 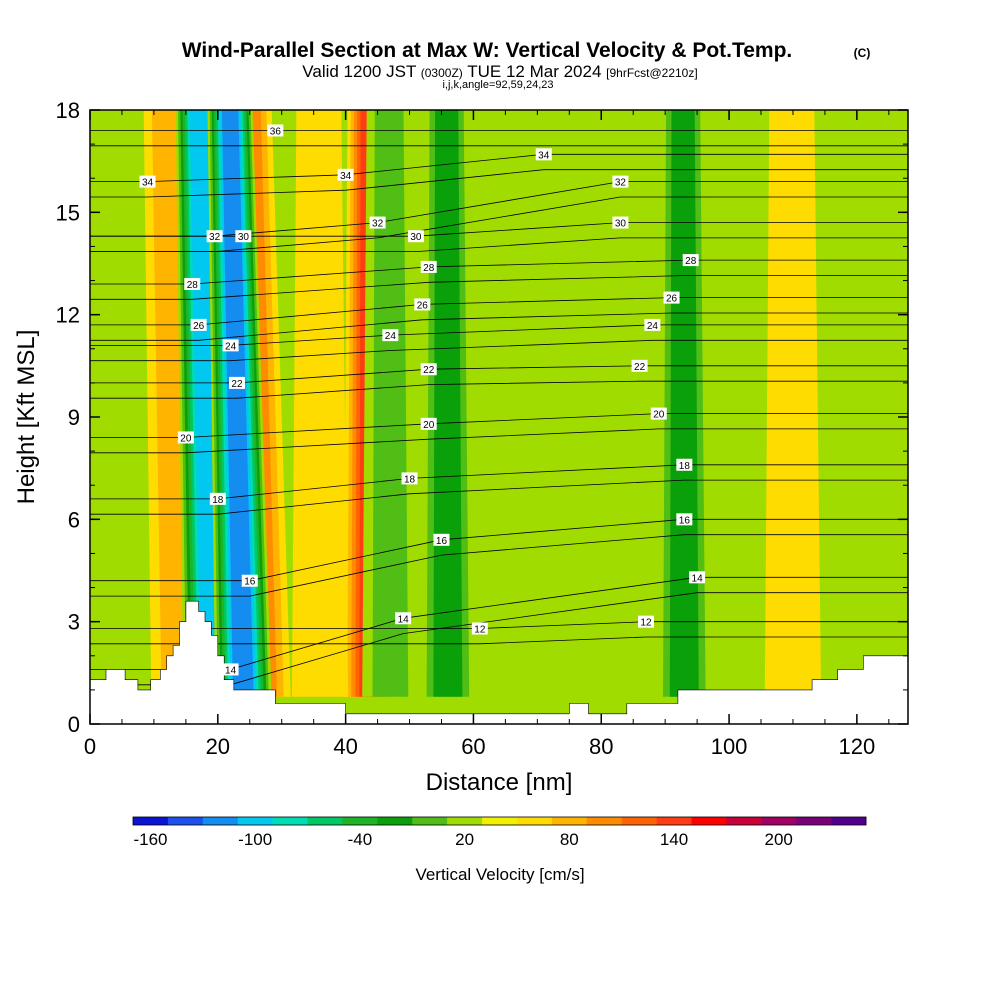 I want to click on isentrope-label-text: 24, so click(x=391, y=336).